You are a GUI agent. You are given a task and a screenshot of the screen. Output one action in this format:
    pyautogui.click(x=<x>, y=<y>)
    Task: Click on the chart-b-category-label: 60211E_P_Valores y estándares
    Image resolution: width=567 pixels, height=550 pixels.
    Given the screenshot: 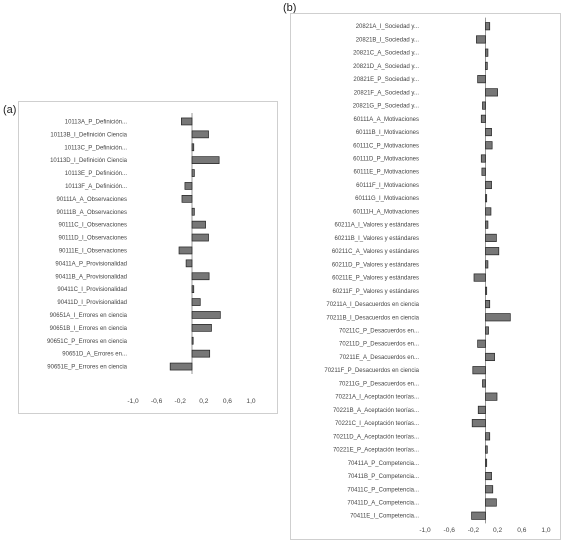 What is the action you would take?
    pyautogui.click(x=375, y=279)
    